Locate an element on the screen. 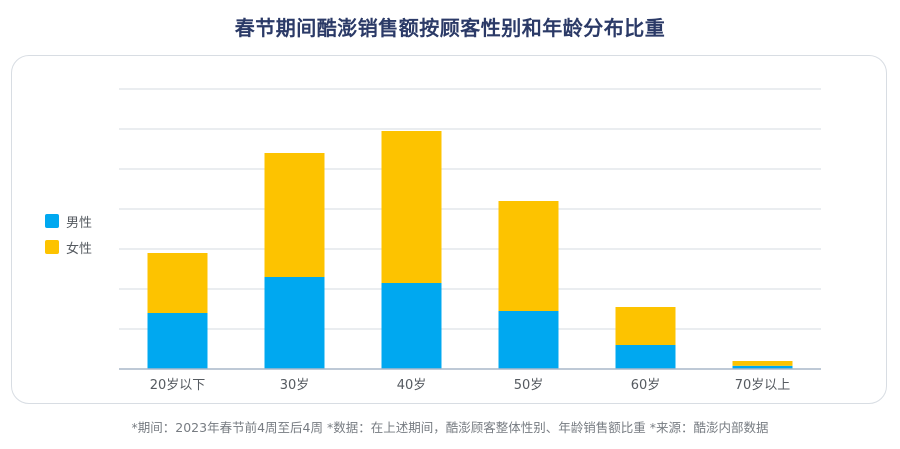  legend: 男性 女性 is located at coordinates (68, 234).